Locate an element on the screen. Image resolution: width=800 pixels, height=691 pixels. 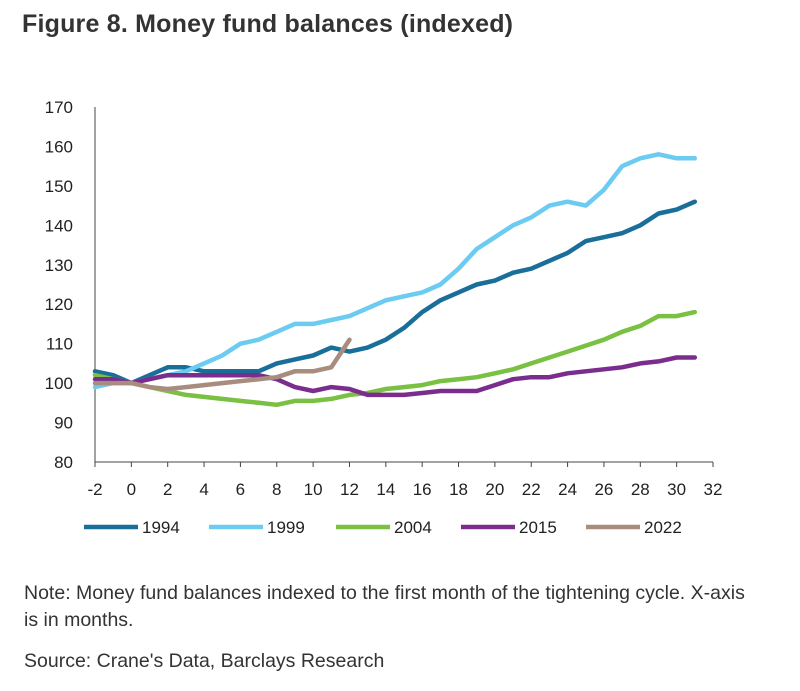
x-tick-label: 22 is located at coordinates (531, 489).